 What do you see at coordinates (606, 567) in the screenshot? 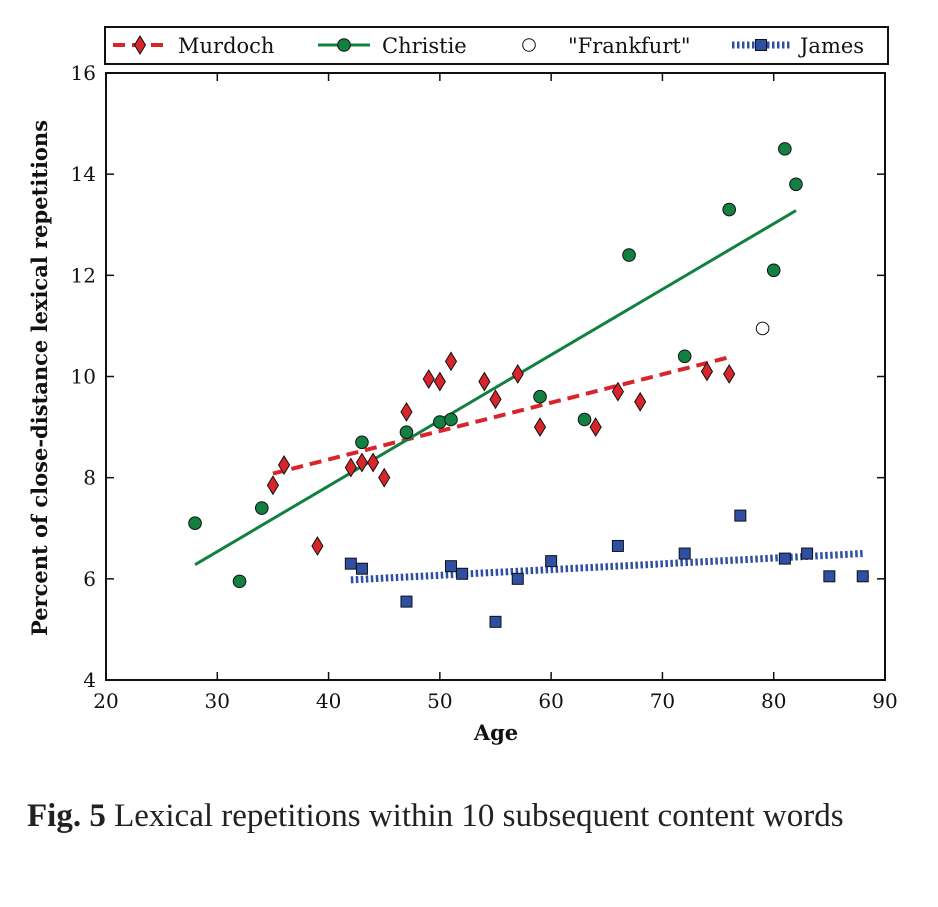
I see `trend-line-james` at bounding box center [606, 567].